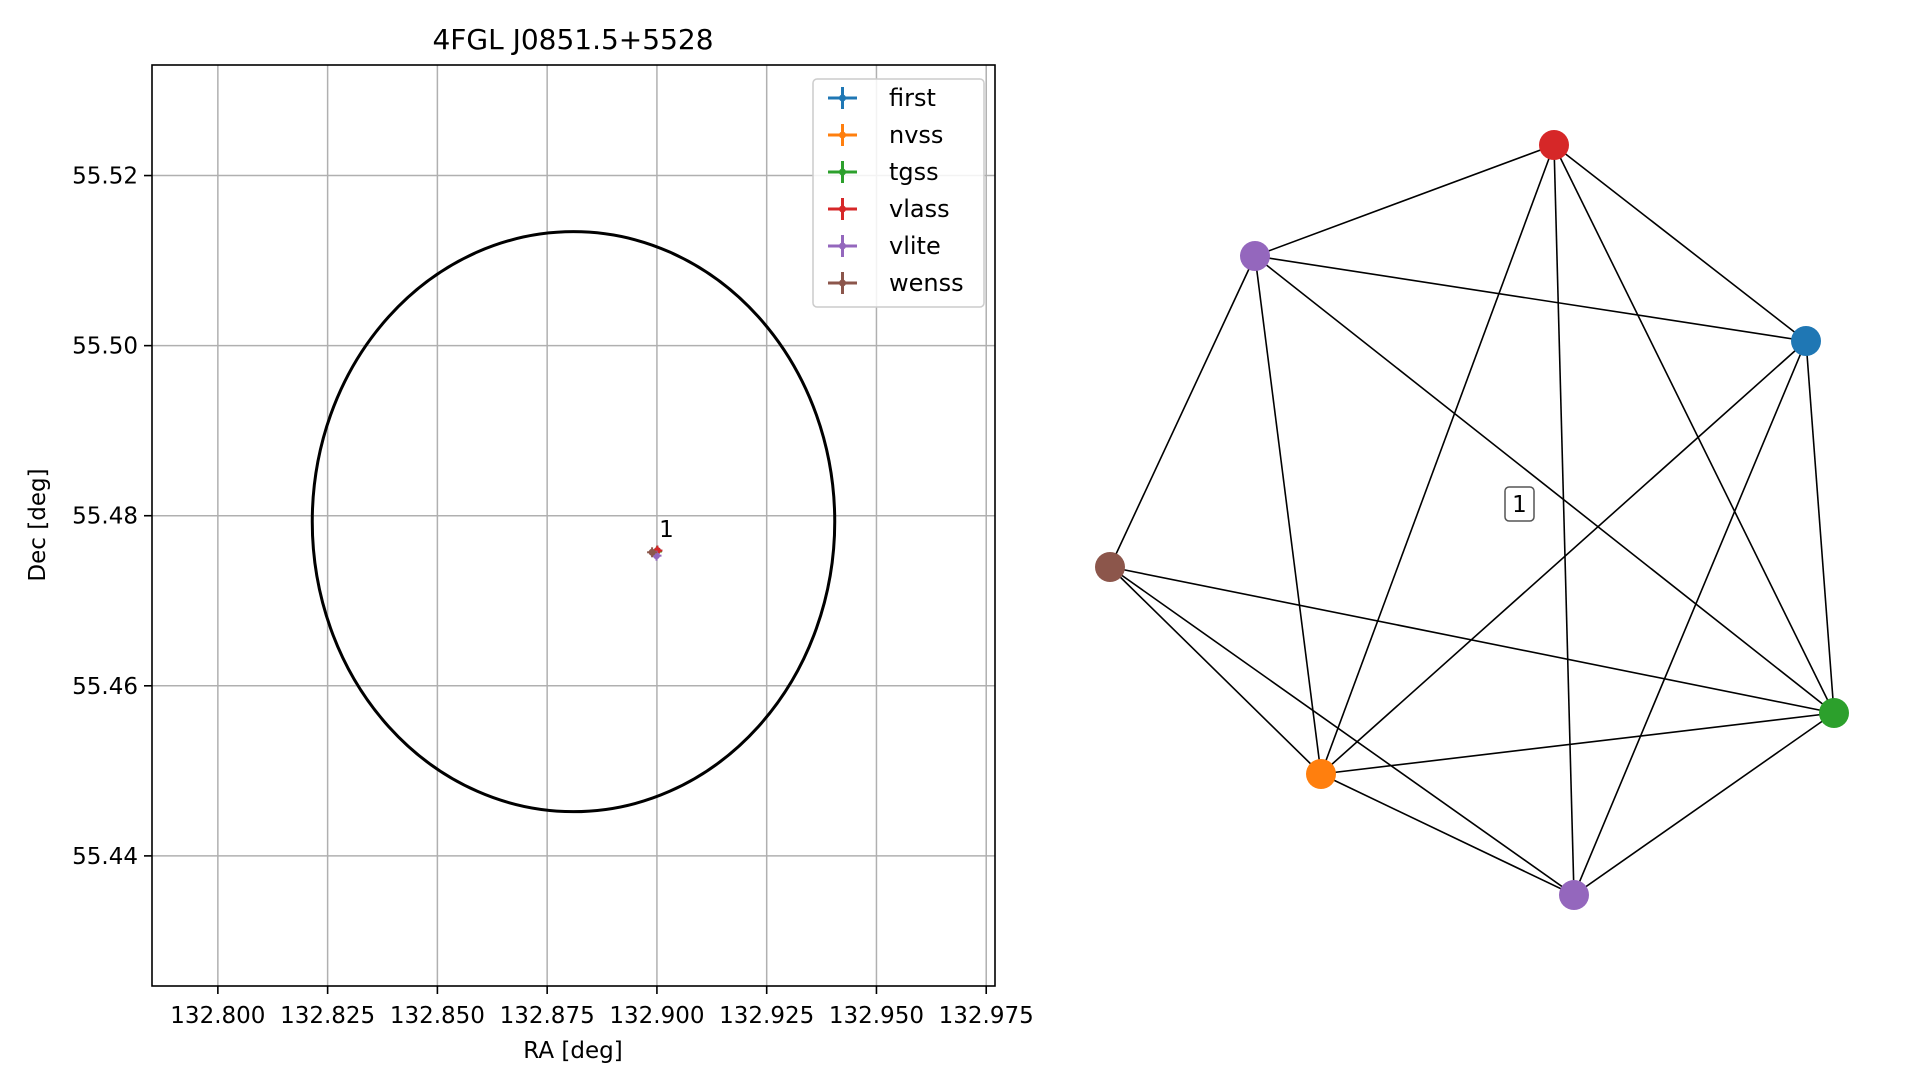 Image resolution: width=1919 pixels, height=1080 pixels. I want to click on legend: first nvss tgss vlass vlite wenss, so click(898, 193).